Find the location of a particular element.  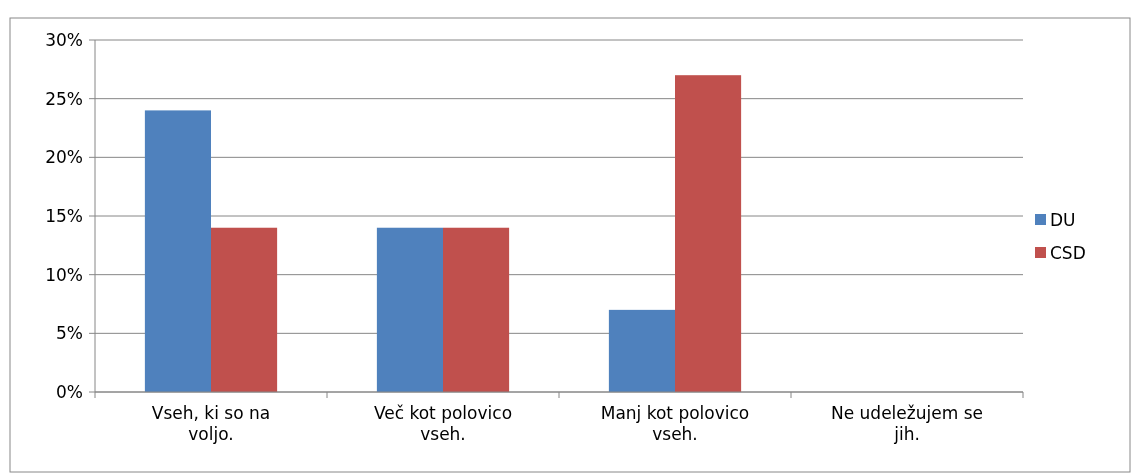

legend-label: CSD is located at coordinates (1068, 252).